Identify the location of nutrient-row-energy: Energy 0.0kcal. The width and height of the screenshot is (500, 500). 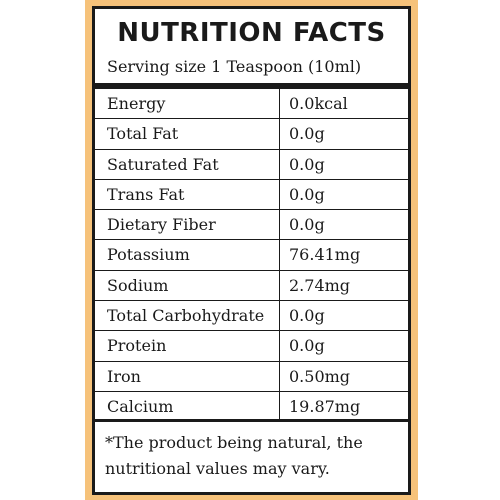
(251, 104).